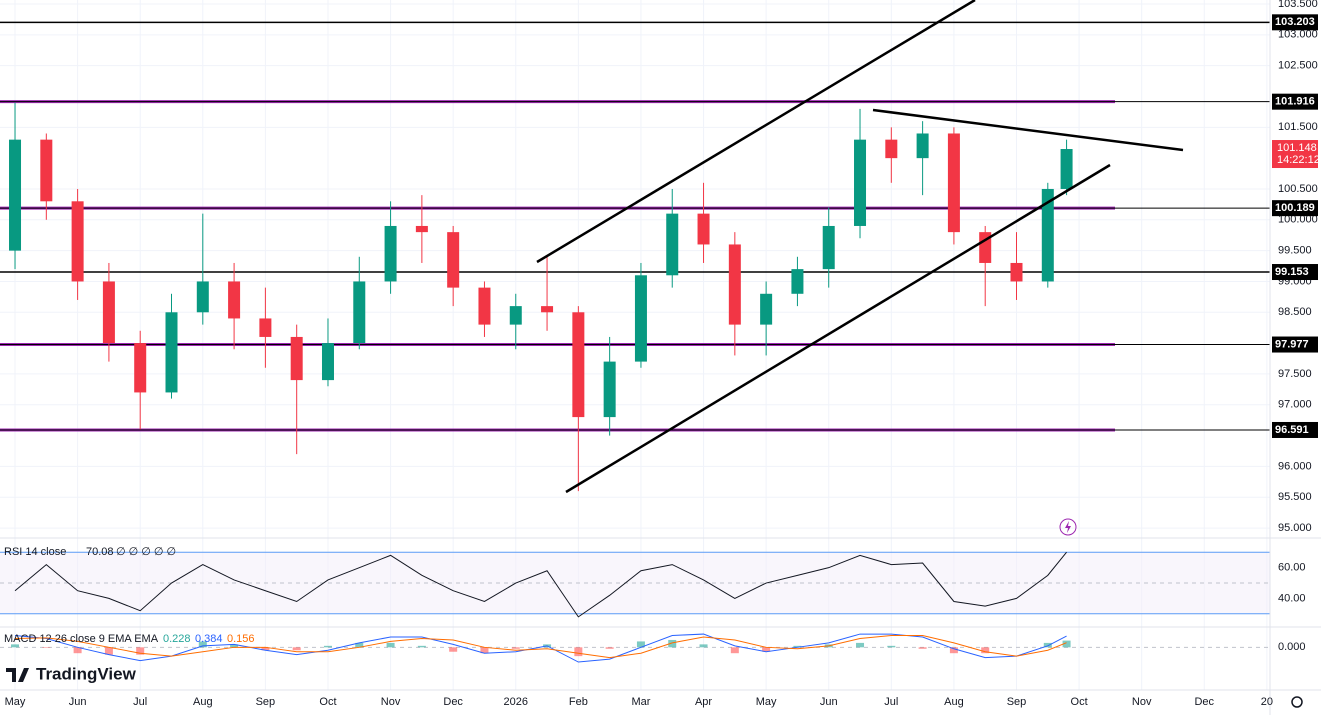  Describe the element at coordinates (1295, 374) in the screenshot. I see `y-tick-label: 97.500` at that location.